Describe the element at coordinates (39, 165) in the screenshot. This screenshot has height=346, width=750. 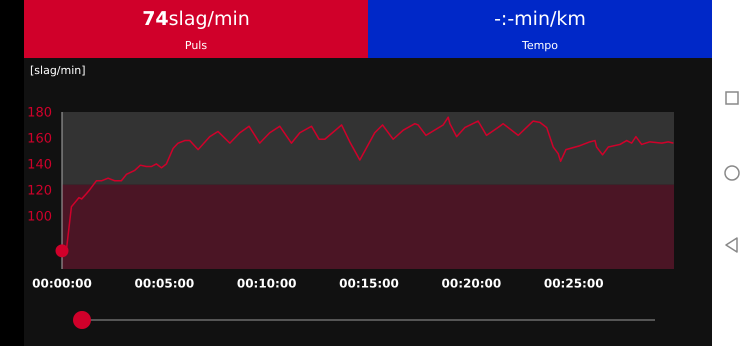
I see `y-tick-label: 140` at that location.